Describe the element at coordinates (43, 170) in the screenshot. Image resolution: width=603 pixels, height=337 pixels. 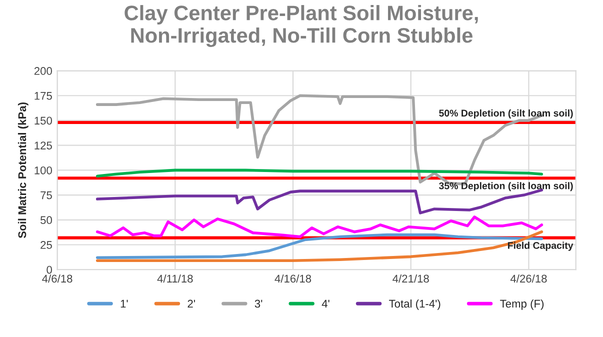
I see `y-tick-label: 100` at that location.